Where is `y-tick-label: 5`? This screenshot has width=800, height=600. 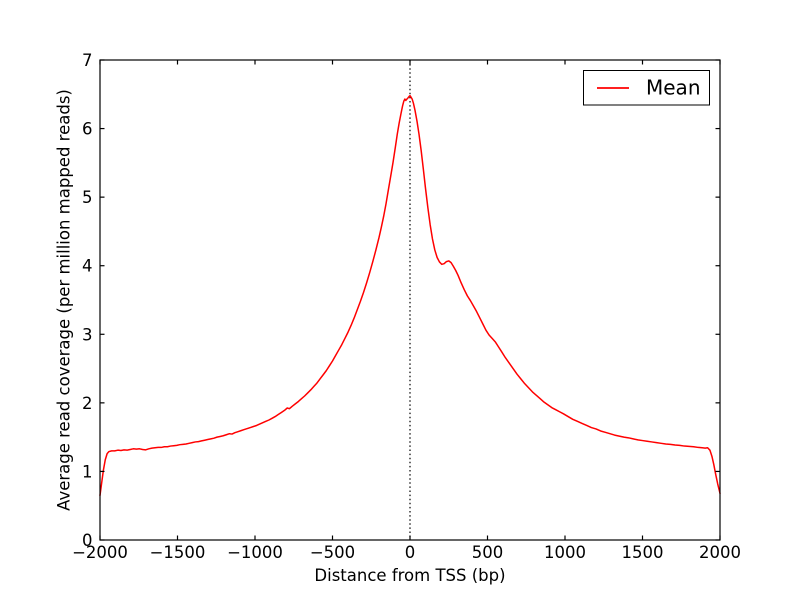
y-tick-label: 5 is located at coordinates (87, 197).